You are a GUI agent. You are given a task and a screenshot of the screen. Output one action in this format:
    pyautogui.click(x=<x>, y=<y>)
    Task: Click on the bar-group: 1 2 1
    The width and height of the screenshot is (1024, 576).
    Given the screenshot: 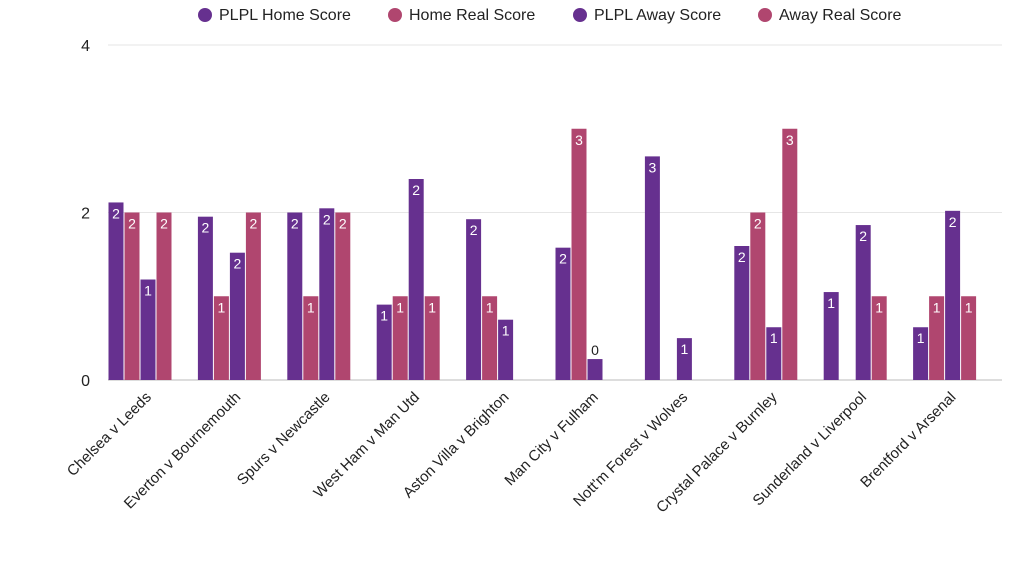 What is the action you would take?
    pyautogui.click(x=855, y=302)
    